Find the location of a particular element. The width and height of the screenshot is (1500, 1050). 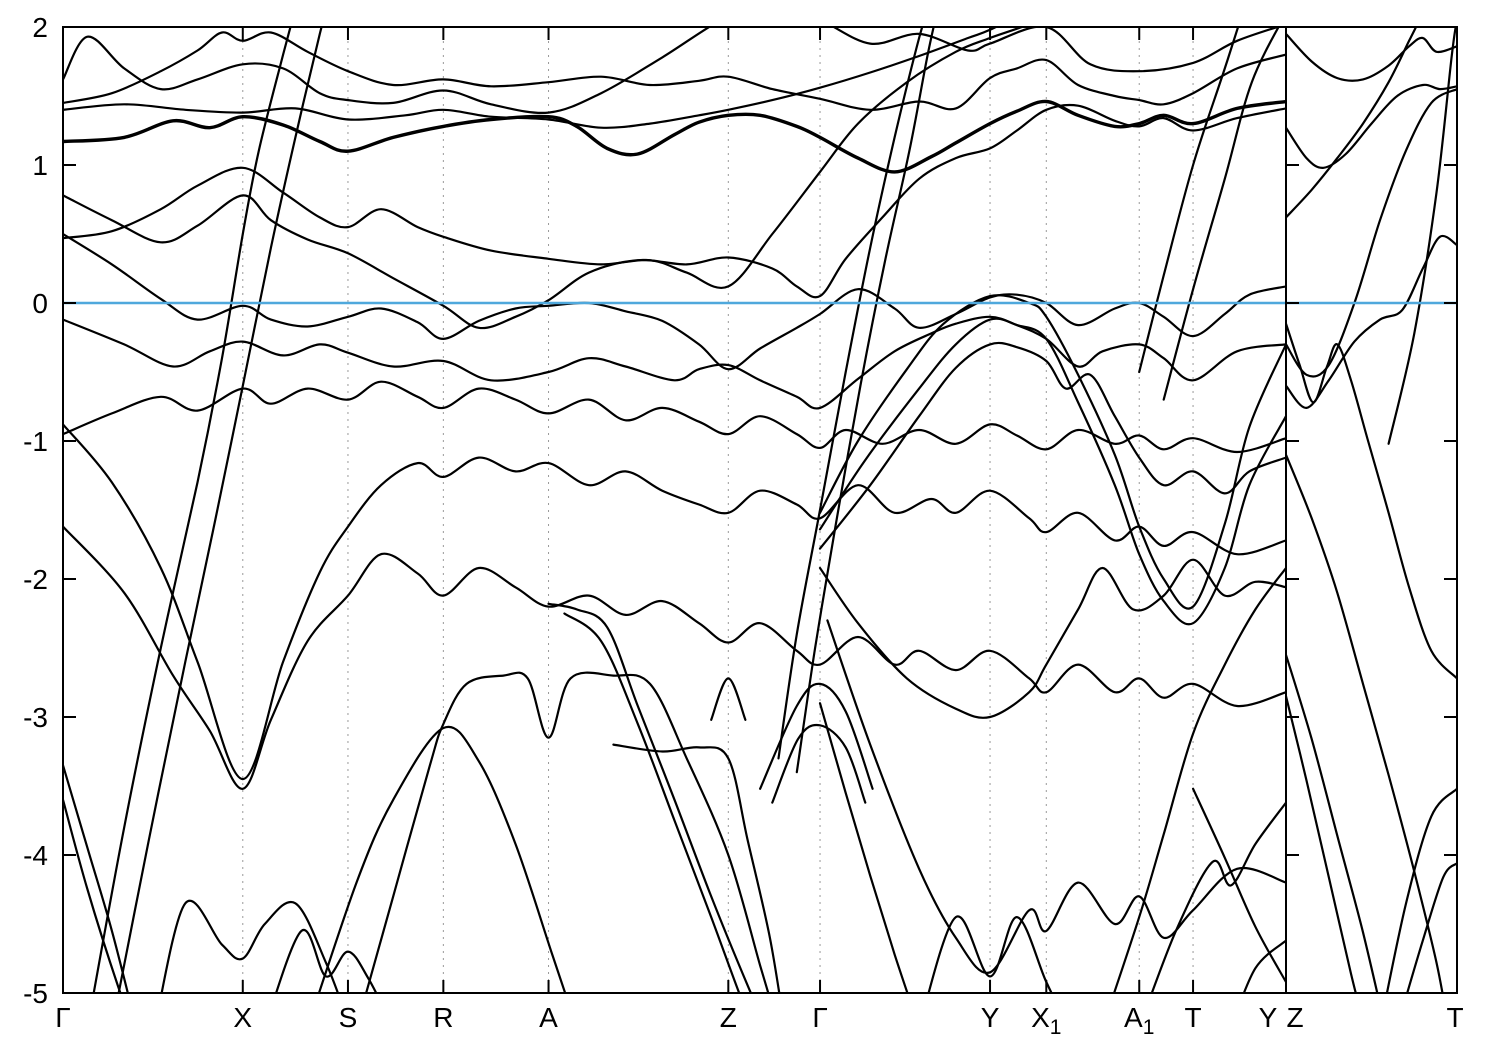

x-symmetry-label: X is located at coordinates (242, 1017).